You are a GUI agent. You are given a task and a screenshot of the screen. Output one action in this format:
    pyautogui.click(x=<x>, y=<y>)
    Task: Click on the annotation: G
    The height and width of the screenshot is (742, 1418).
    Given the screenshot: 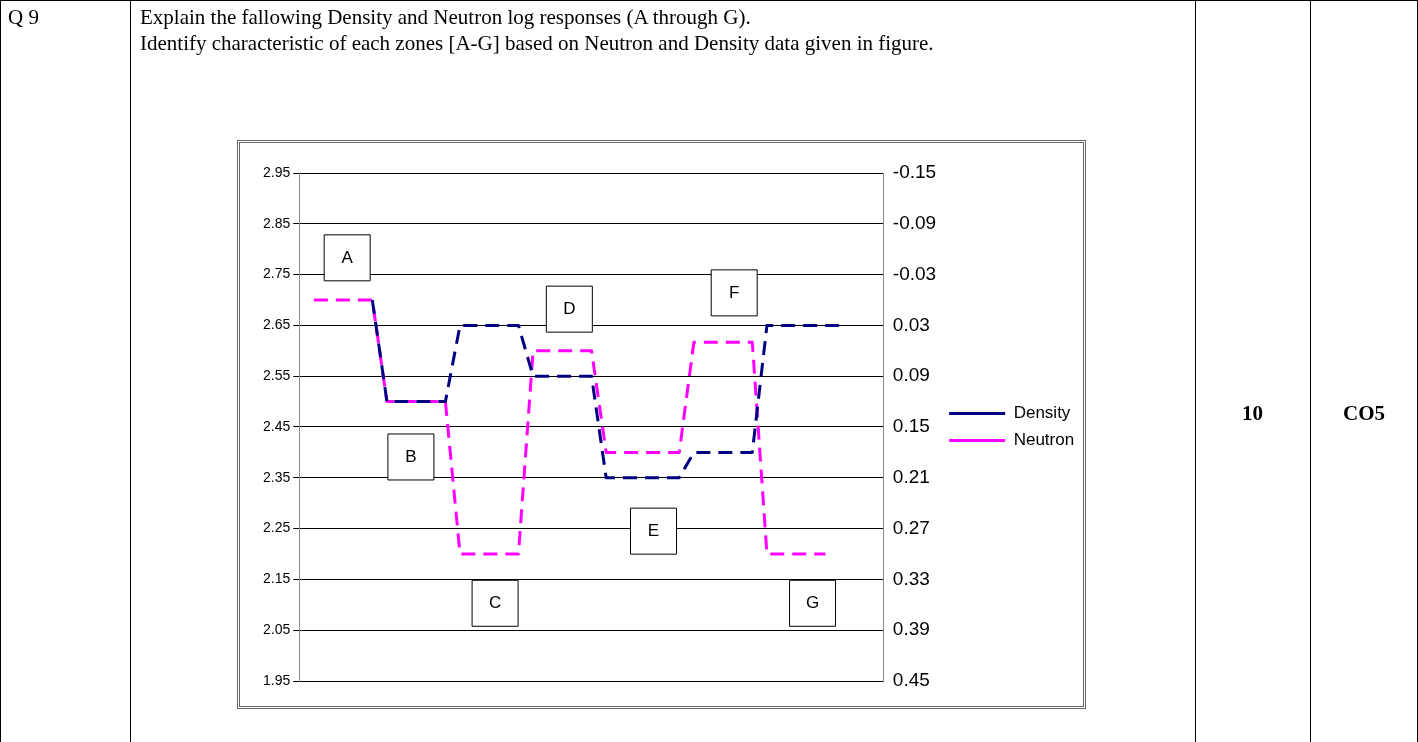 What is the action you would take?
    pyautogui.click(x=812, y=602)
    